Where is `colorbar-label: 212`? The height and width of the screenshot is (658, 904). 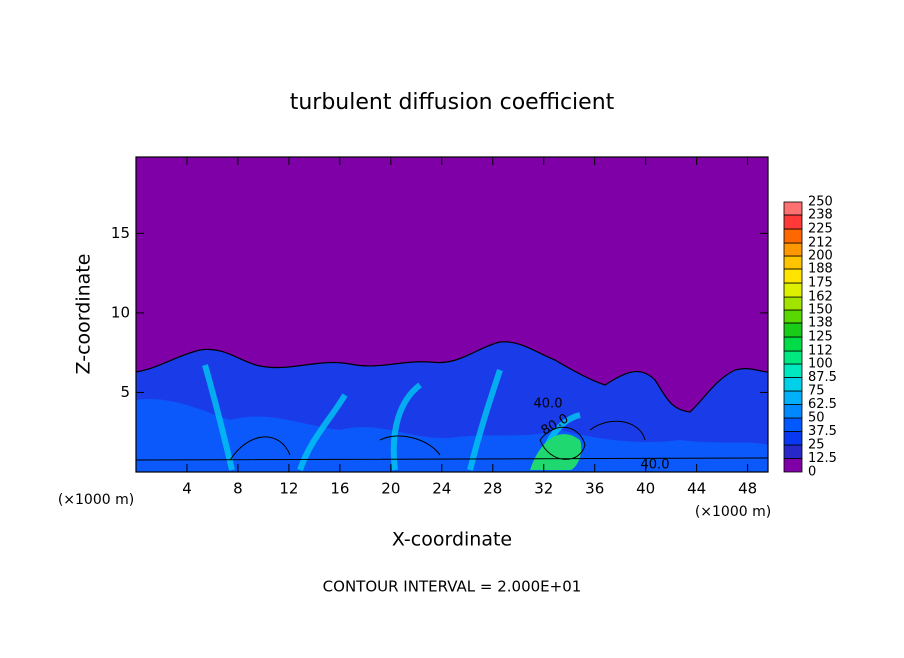
colorbar-label: 212 is located at coordinates (820, 243).